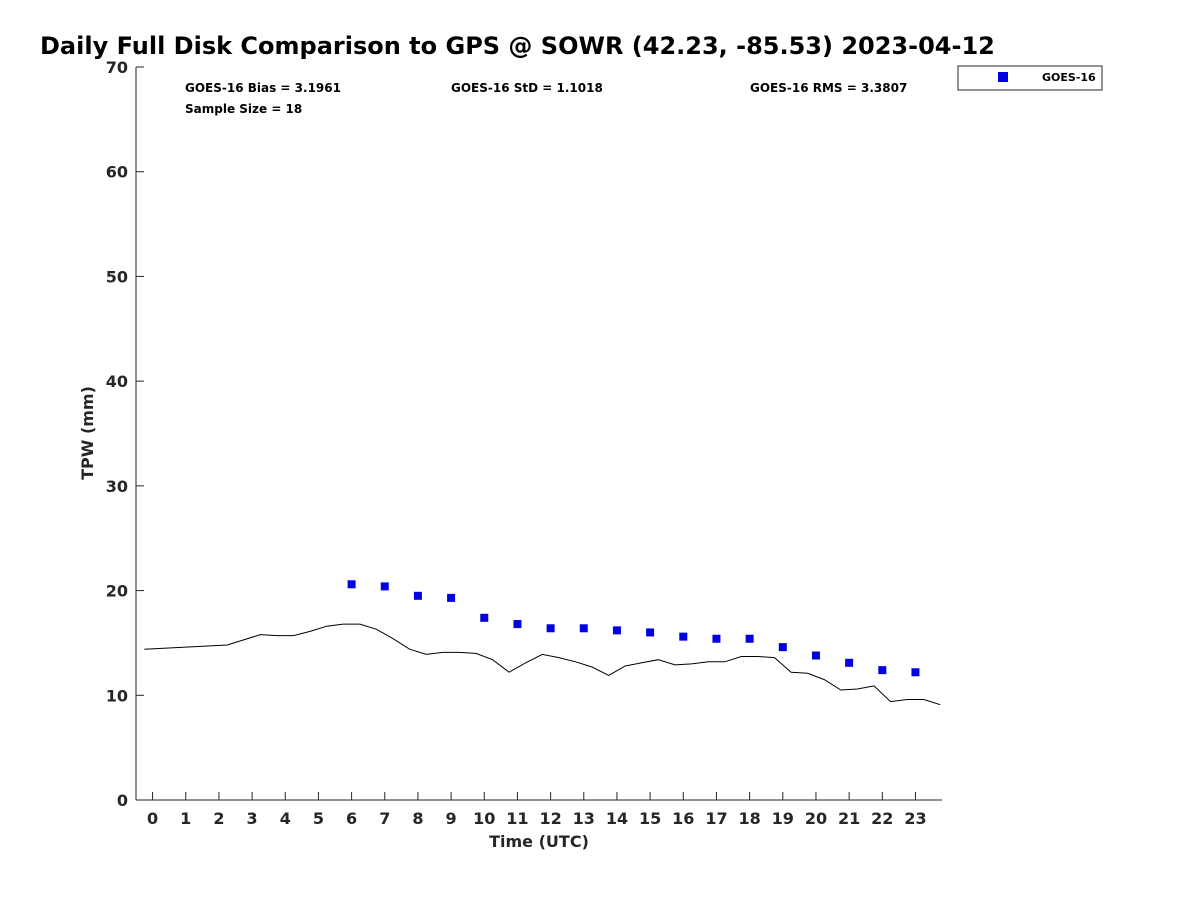  Describe the element at coordinates (849, 818) in the screenshot. I see `x-tick-label: 21` at that location.